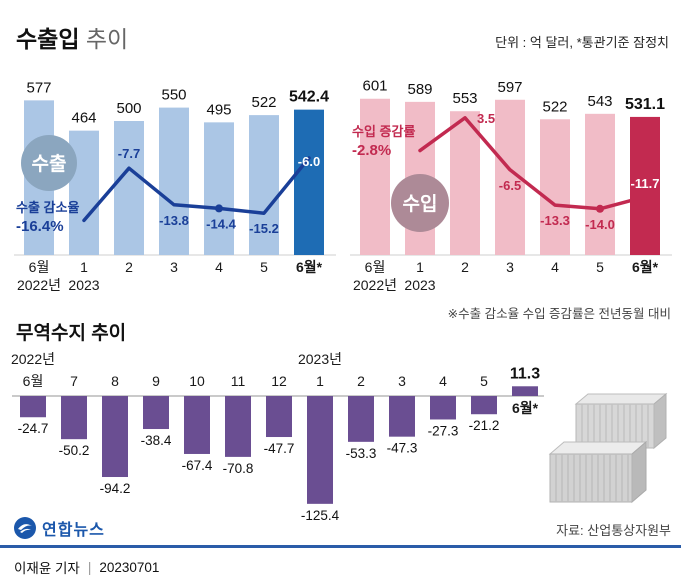 The width and height of the screenshot is (681, 587). Describe the element at coordinates (320, 359) in the screenshot. I see `year-label: 2023년` at that location.